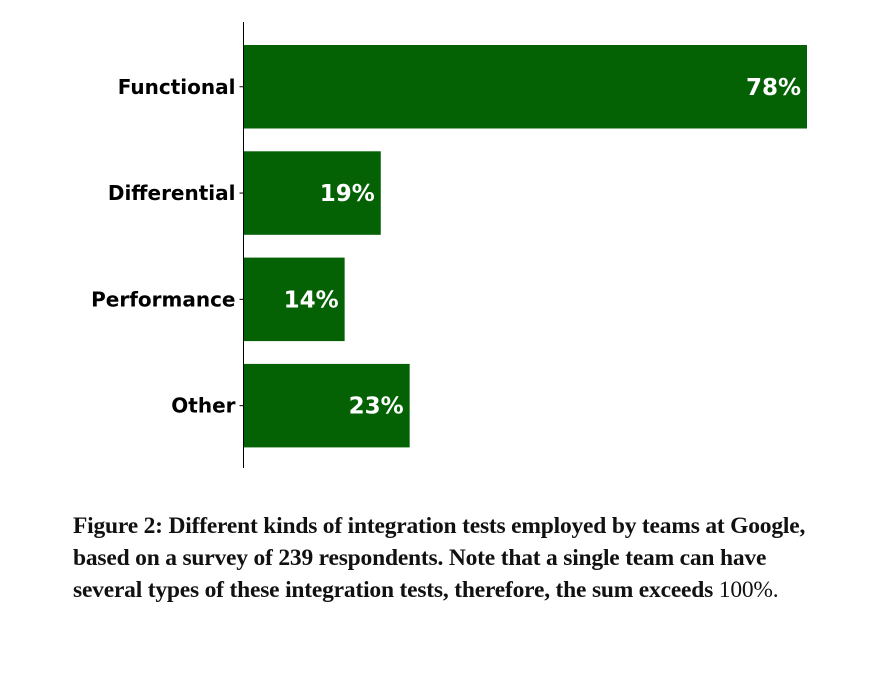 This screenshot has width=872, height=680. What do you see at coordinates (312, 193) in the screenshot?
I see `bar-differential` at bounding box center [312, 193].